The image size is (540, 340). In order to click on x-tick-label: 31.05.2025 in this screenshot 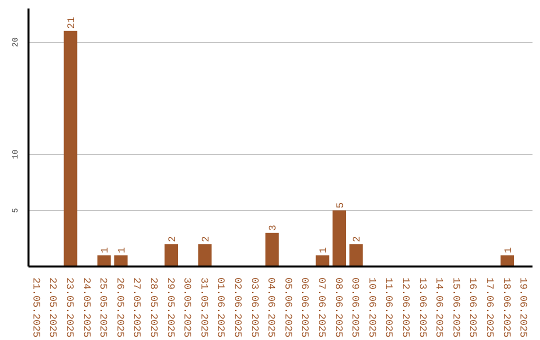, I will do `click(202, 308)`.